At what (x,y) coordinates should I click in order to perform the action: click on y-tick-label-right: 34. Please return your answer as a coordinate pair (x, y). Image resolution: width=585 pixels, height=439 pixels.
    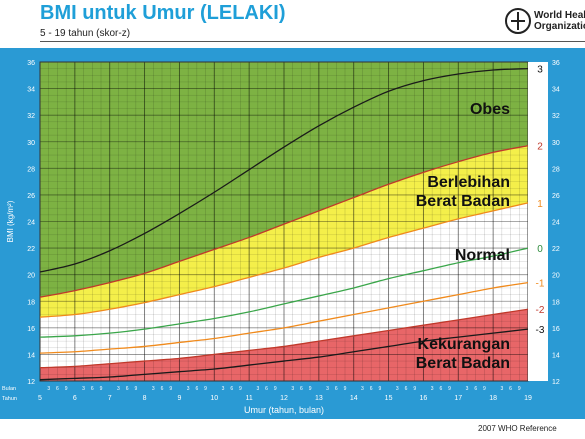
    Looking at the image, I should click on (556, 90).